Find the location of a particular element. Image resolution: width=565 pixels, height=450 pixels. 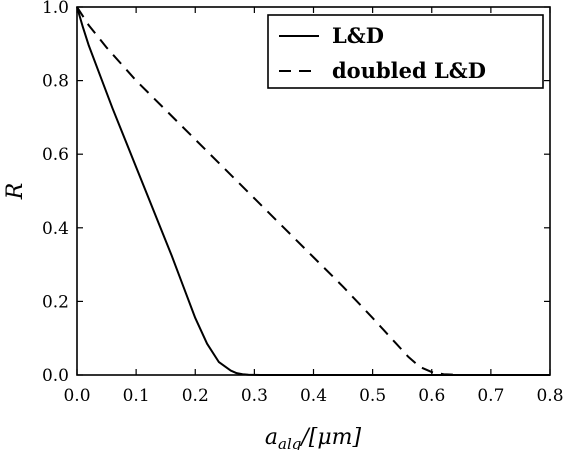

x-axis-label-sub: alg is located at coordinates (289, 442).